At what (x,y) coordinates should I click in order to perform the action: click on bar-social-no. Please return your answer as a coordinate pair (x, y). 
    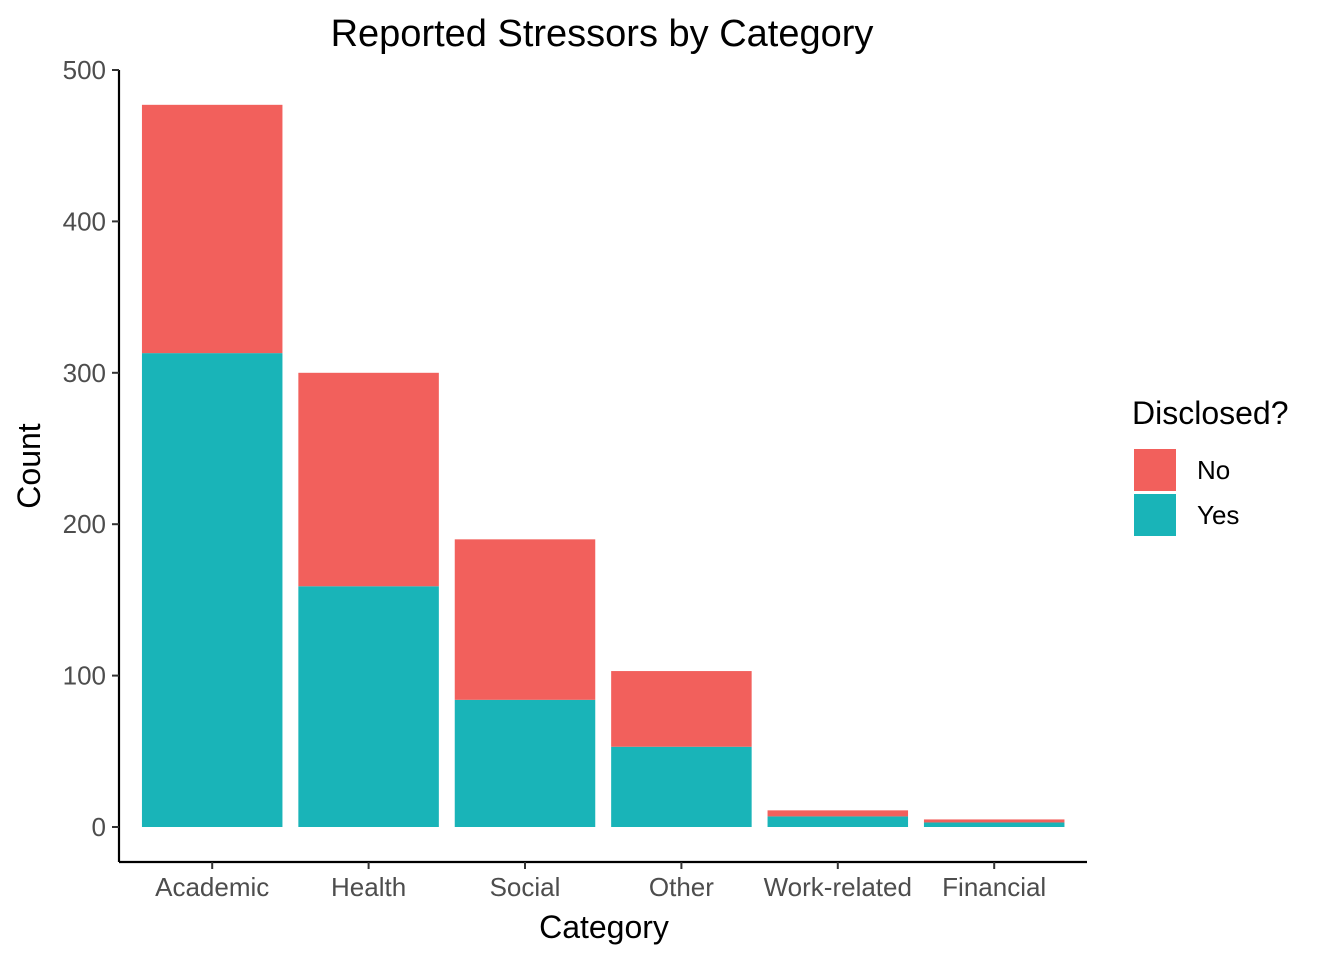
    Looking at the image, I should click on (525, 619).